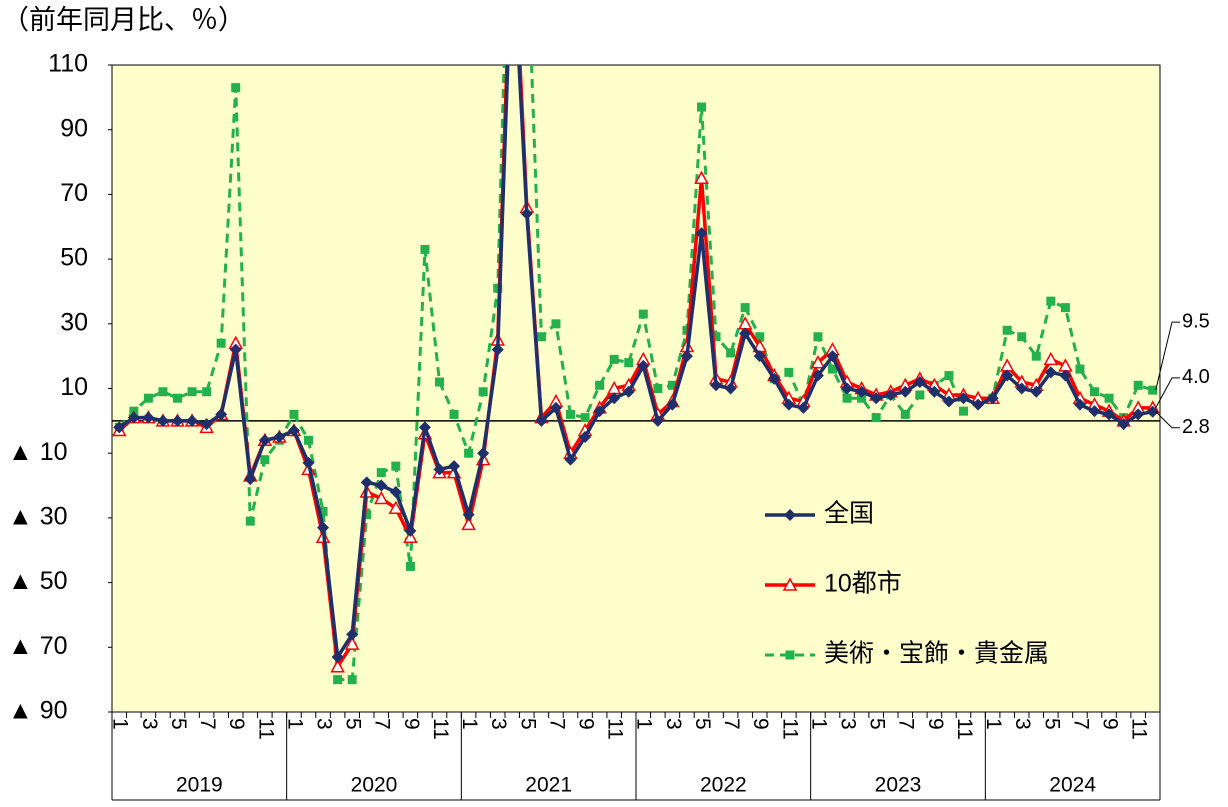  Describe the element at coordinates (1196, 427) in the screenshot. I see `value-label: 2.8` at that location.